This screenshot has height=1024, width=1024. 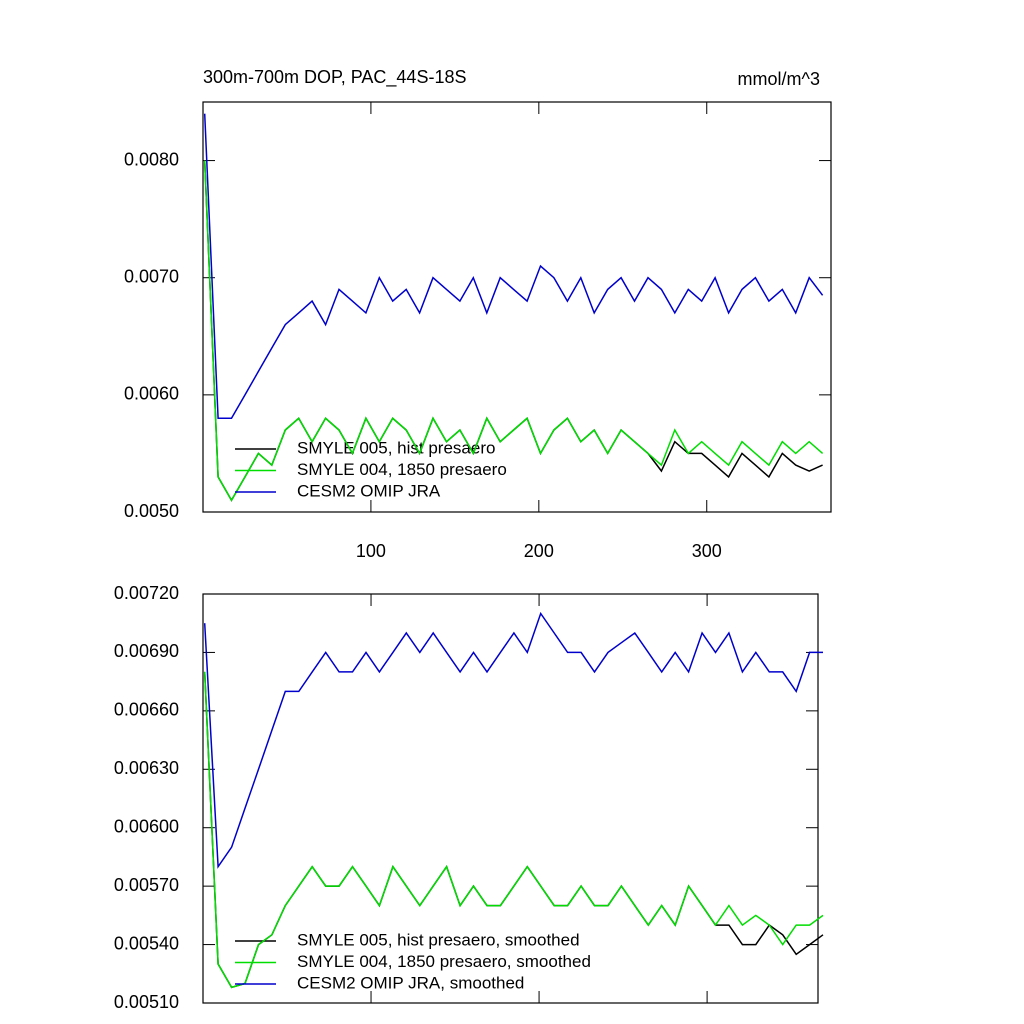 I want to click on y-tick-label: 0.00570, so click(x=146, y=885).